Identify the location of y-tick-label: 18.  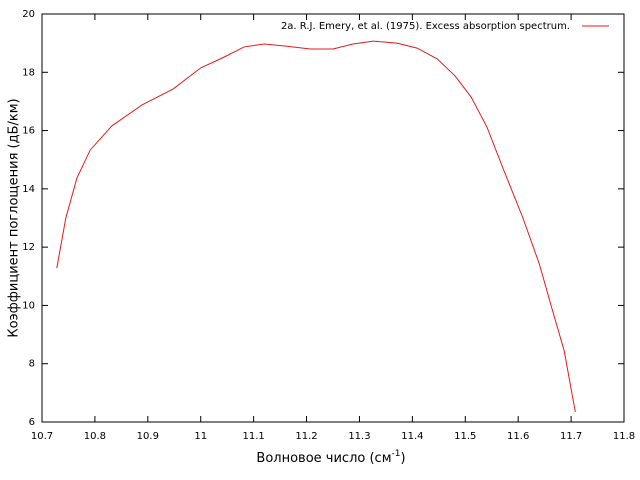
(28, 72).